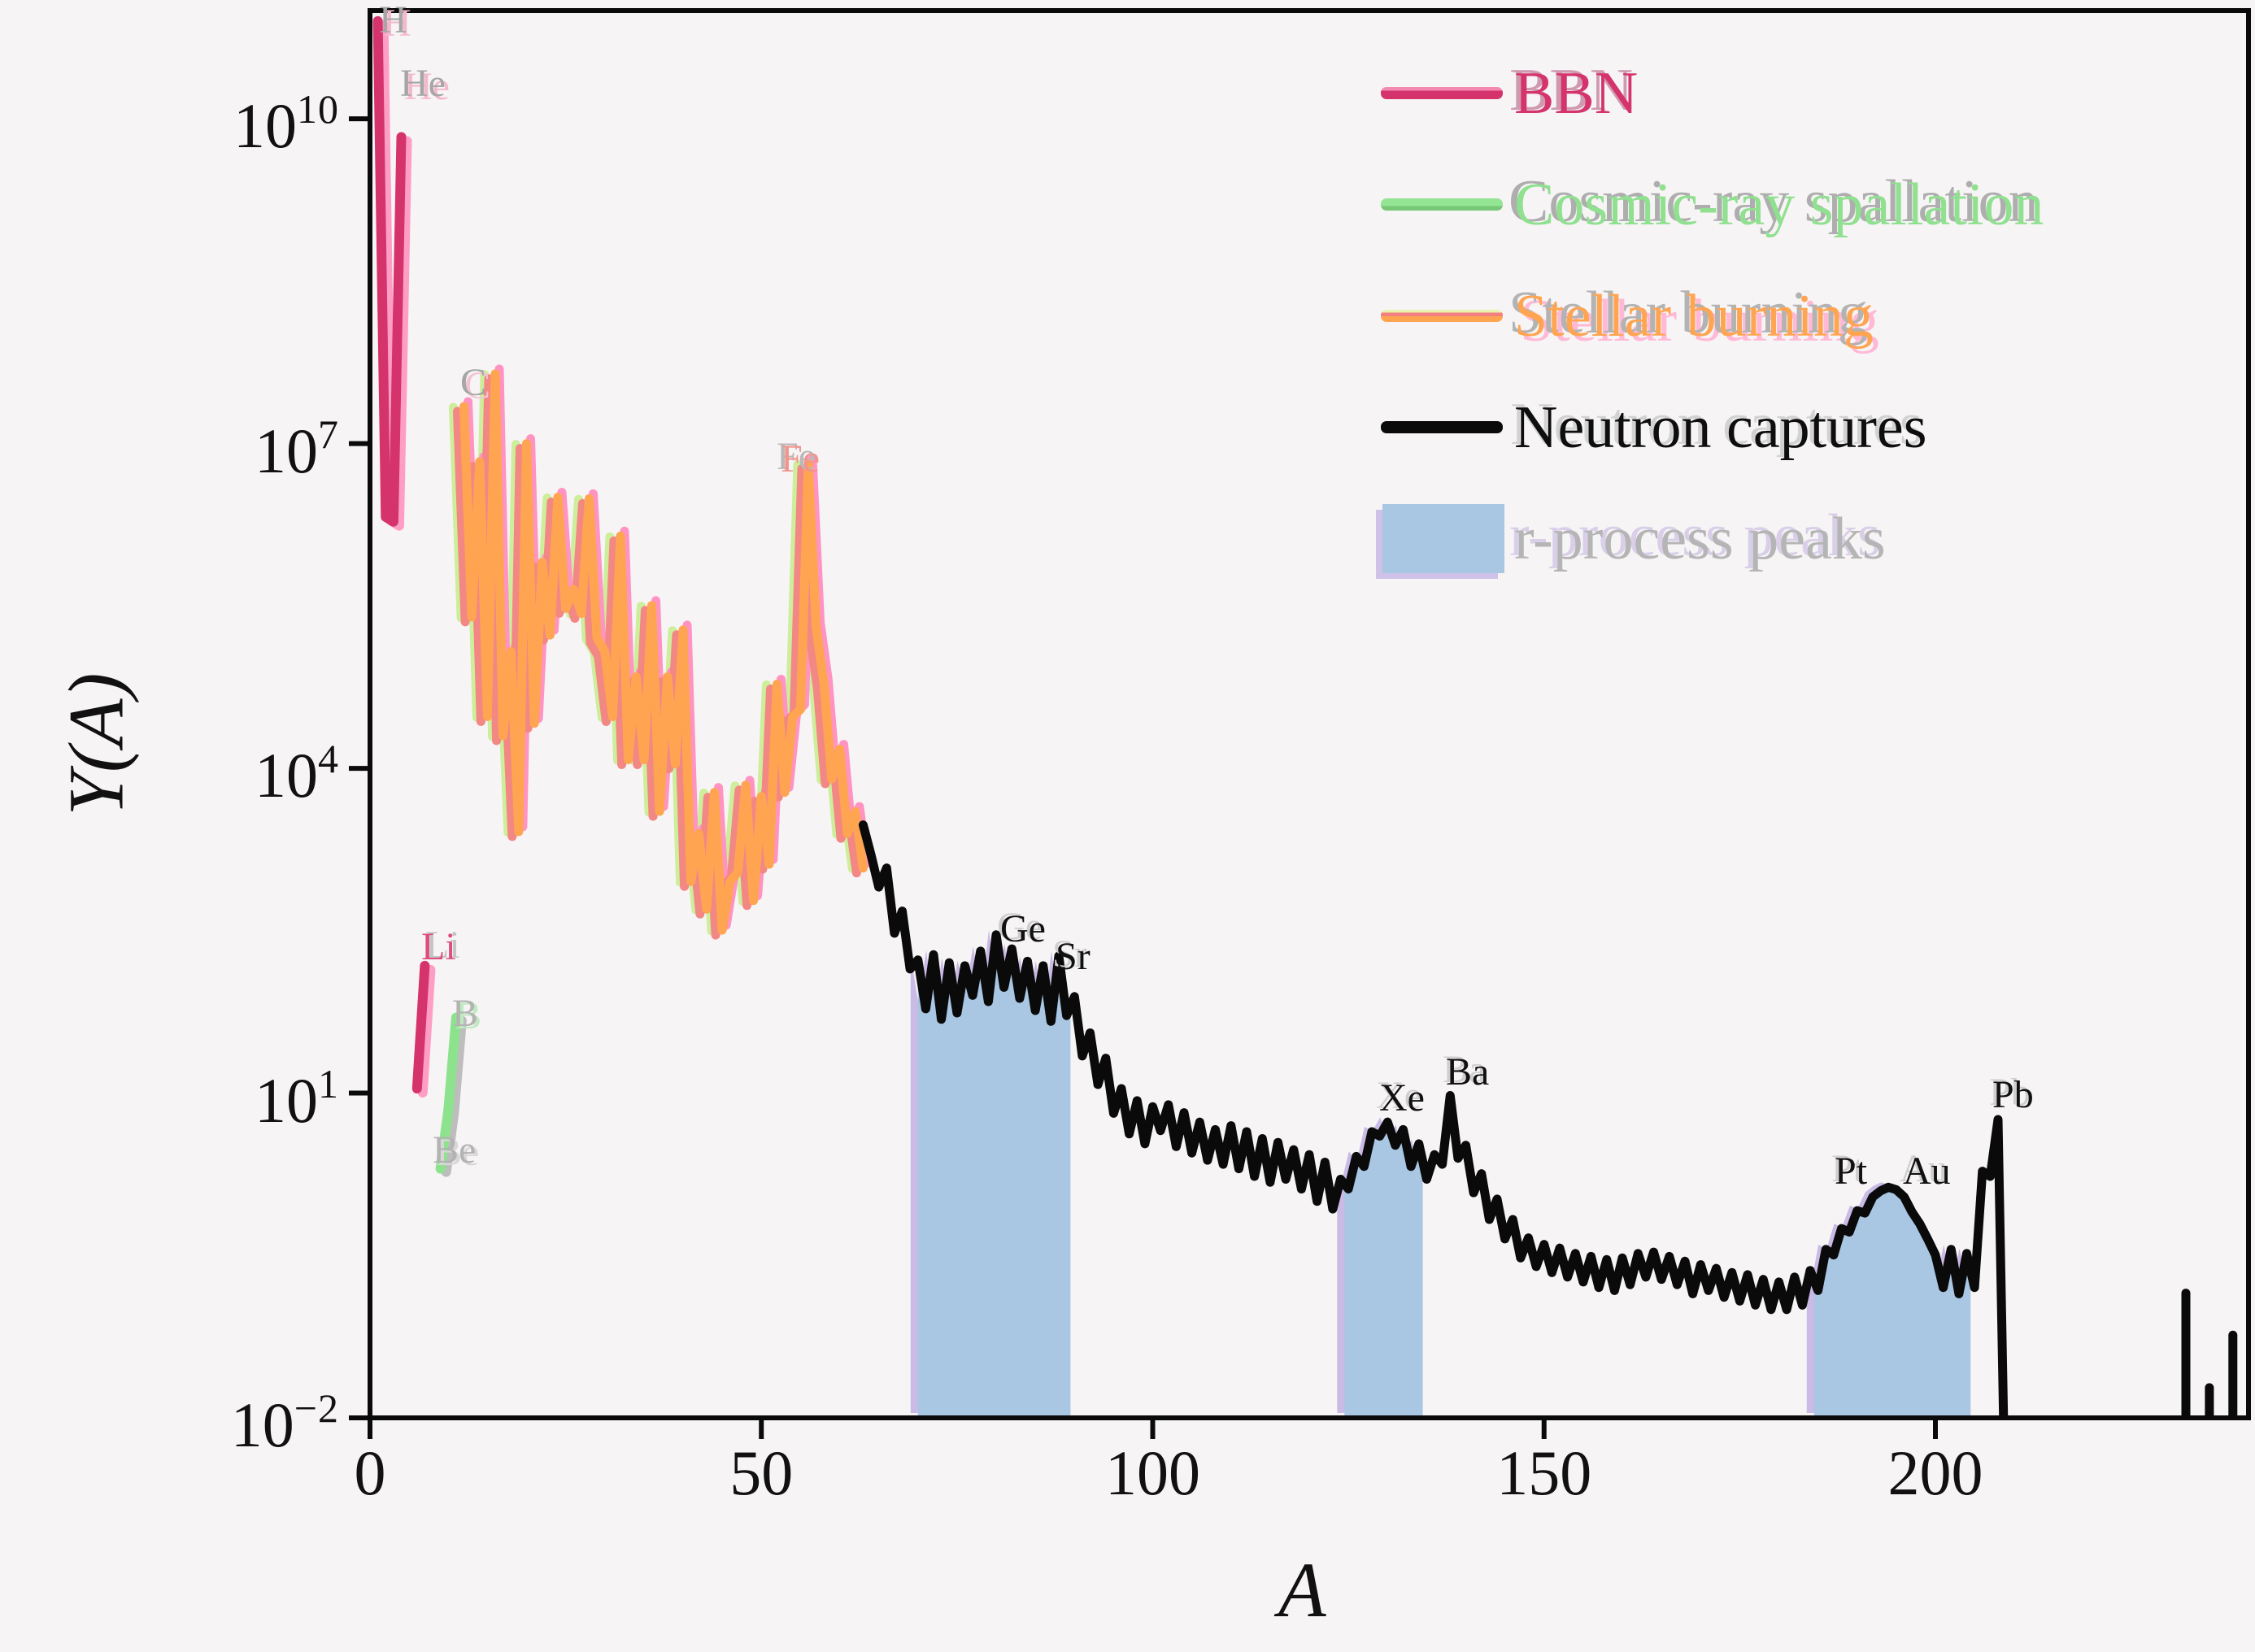 This screenshot has width=2255, height=1652. Describe the element at coordinates (1442, 316) in the screenshot. I see `stellar-burning-line-swatch` at that location.